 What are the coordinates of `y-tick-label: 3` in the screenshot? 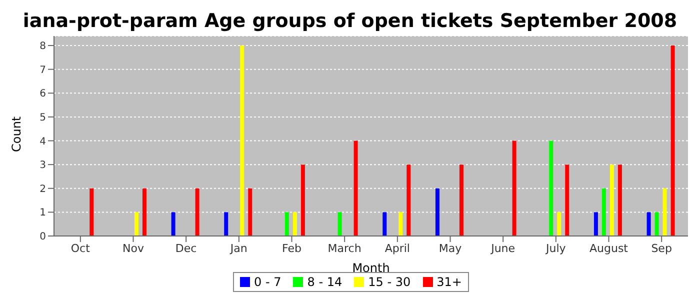 It's located at (43, 166).